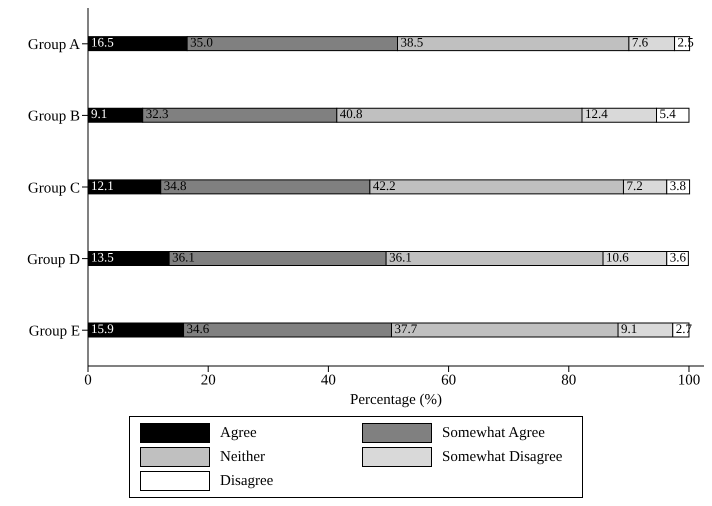  What do you see at coordinates (102, 185) in the screenshot?
I see `data-label: 12.1` at bounding box center [102, 185].